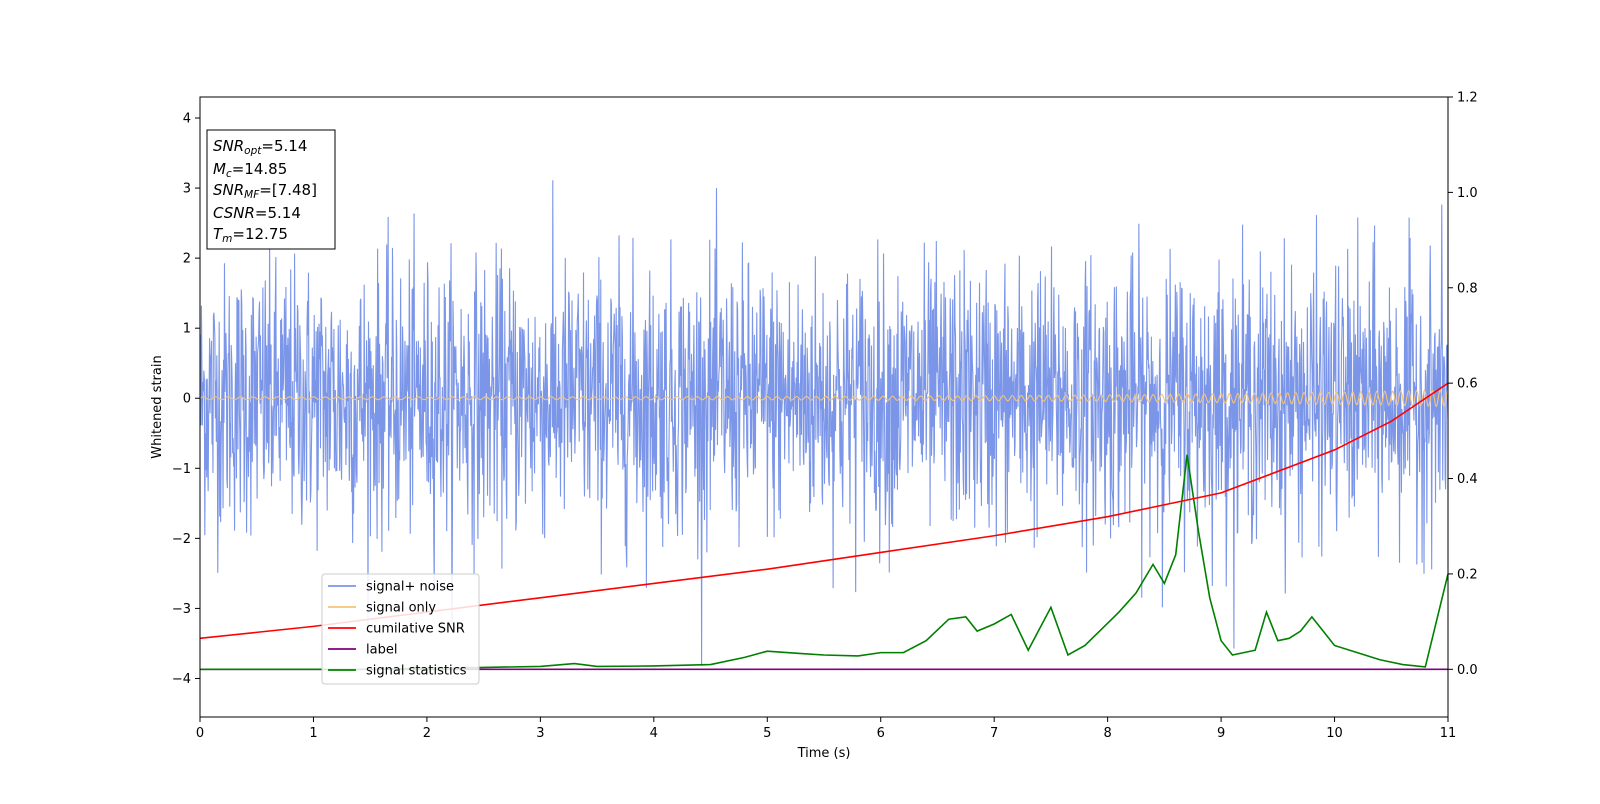 The width and height of the screenshot is (1600, 804). Describe the element at coordinates (187, 189) in the screenshot. I see `y-tick-label: 3` at that location.